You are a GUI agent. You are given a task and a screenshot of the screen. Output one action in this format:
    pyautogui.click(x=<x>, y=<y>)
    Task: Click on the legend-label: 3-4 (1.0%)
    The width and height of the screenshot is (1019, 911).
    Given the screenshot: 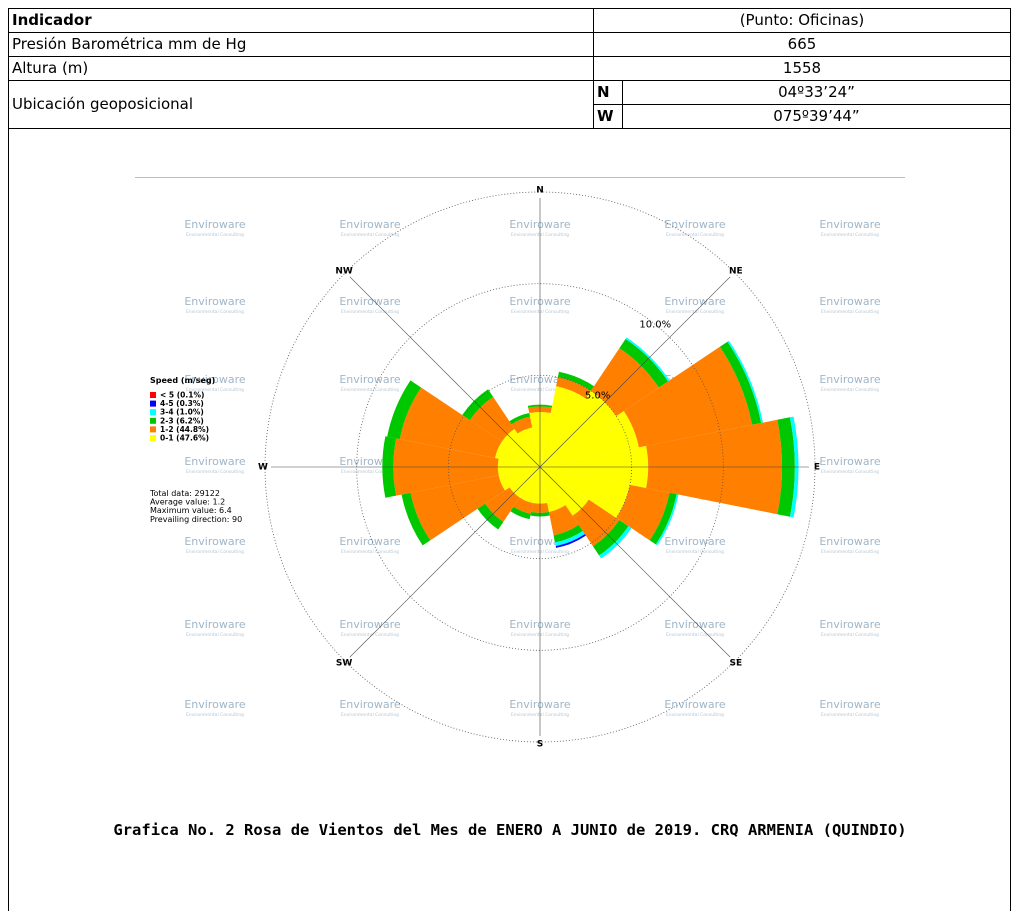 What is the action you would take?
    pyautogui.click(x=182, y=412)
    